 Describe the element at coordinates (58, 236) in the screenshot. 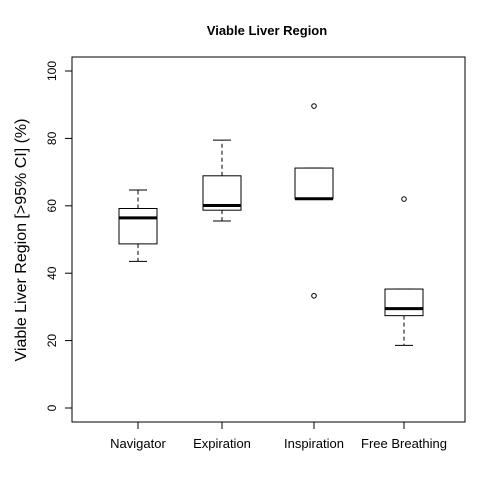

I see `y-axis: 0 20 40 60 80 100` at that location.